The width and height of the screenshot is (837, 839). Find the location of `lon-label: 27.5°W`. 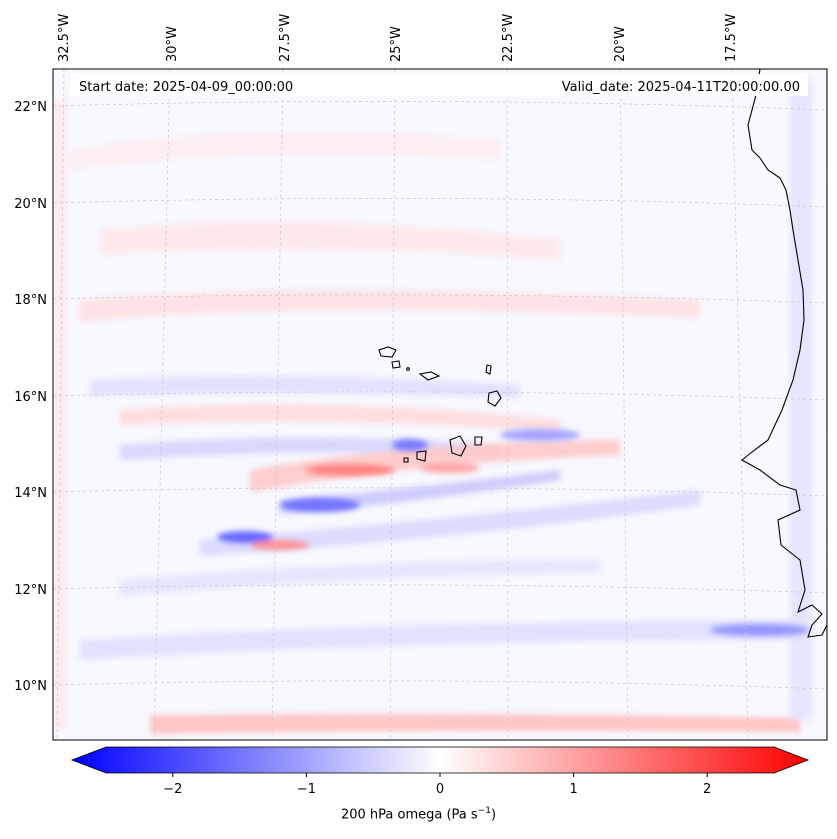

lon-label: 27.5°W is located at coordinates (285, 38).